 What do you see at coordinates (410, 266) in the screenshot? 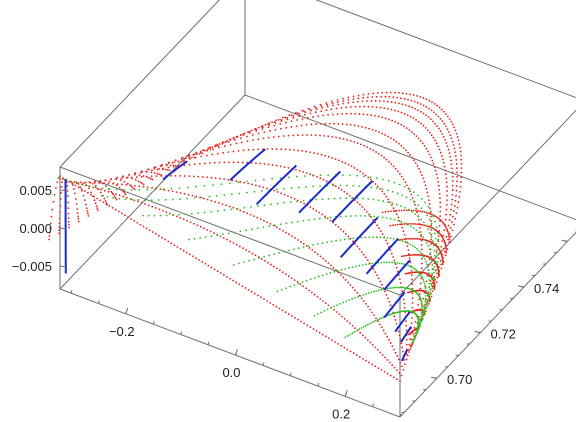
I see `green-diagonal-curve-5-point` at bounding box center [410, 266].